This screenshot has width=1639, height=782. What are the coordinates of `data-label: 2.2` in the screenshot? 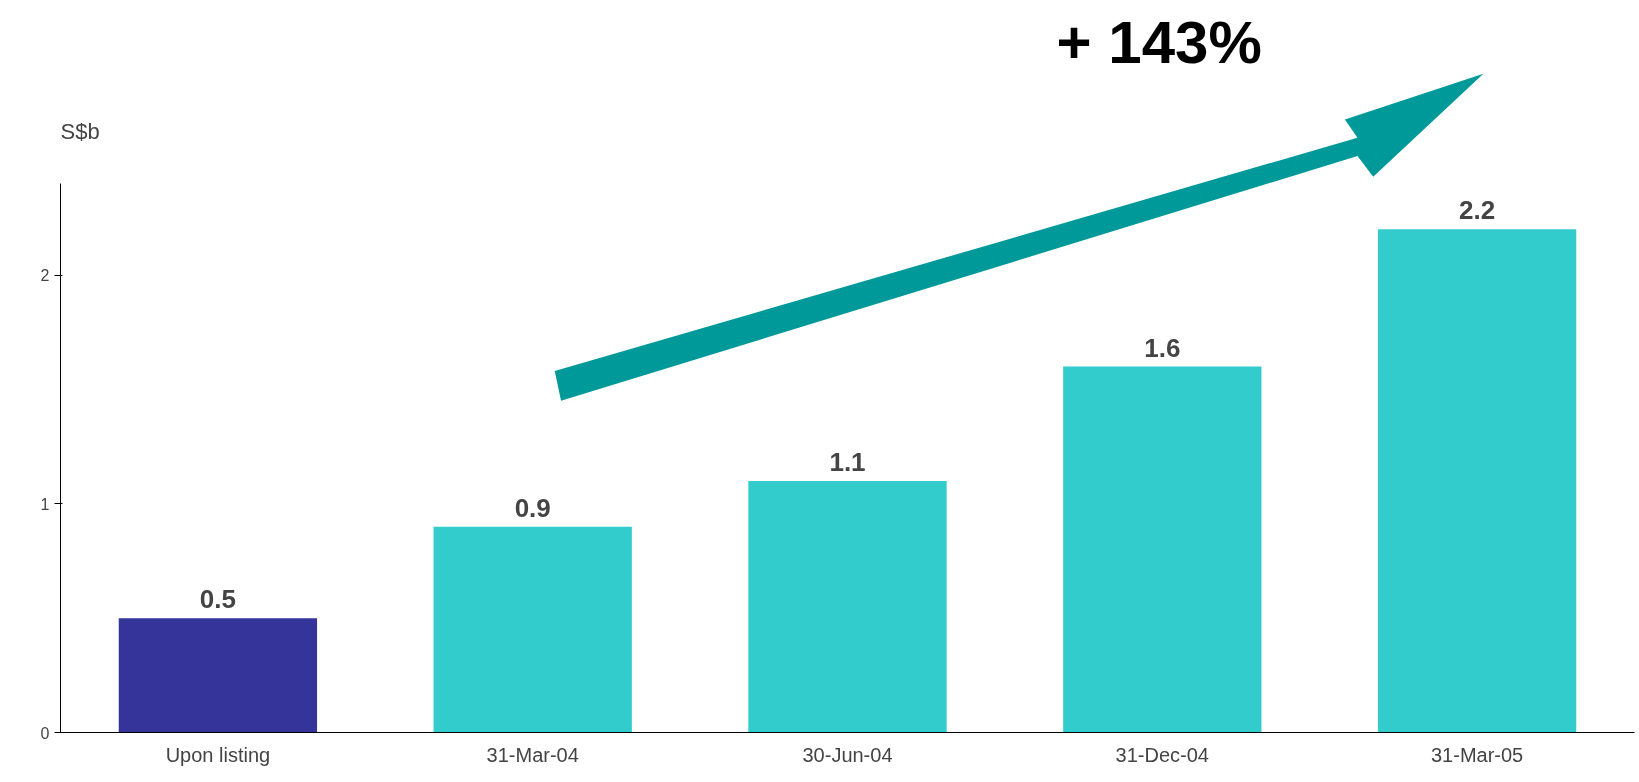 It's located at (1477, 210).